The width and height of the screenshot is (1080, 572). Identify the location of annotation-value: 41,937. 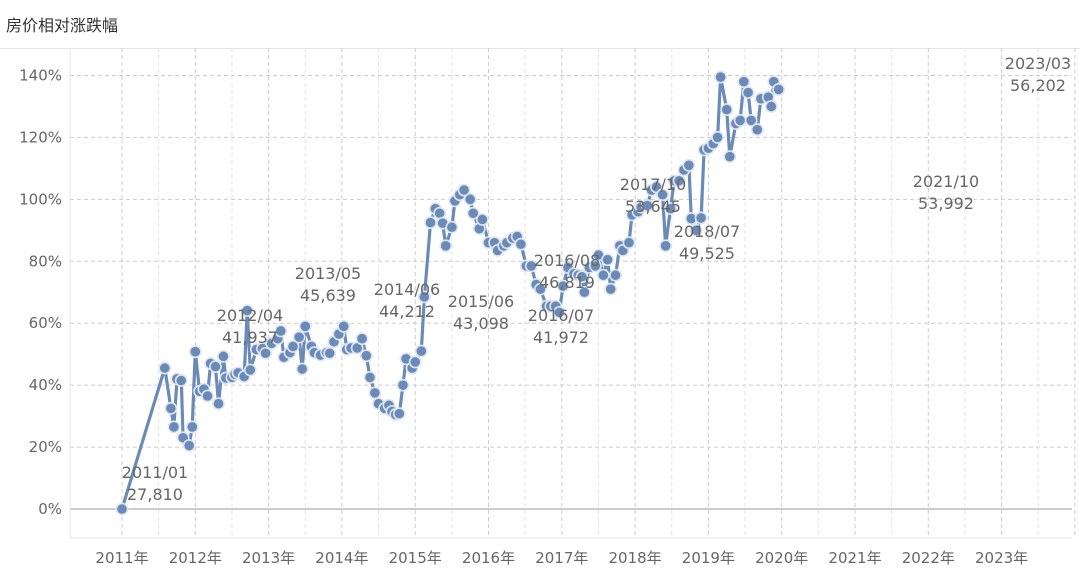
(250, 337).